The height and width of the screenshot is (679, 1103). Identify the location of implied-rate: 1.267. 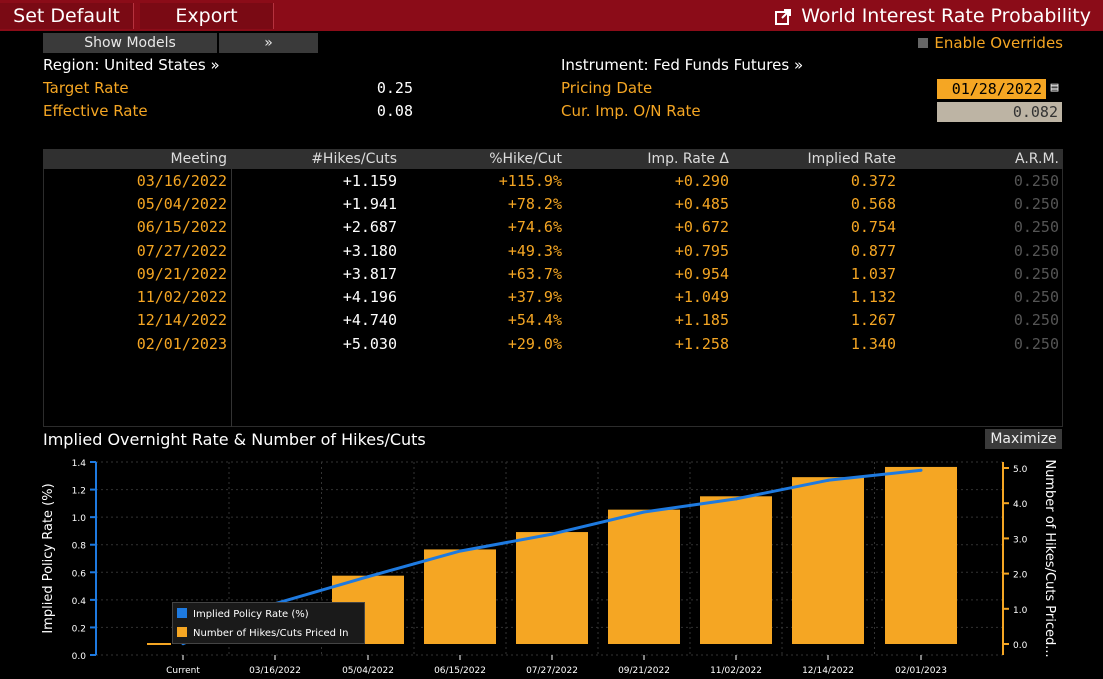
(873, 320).